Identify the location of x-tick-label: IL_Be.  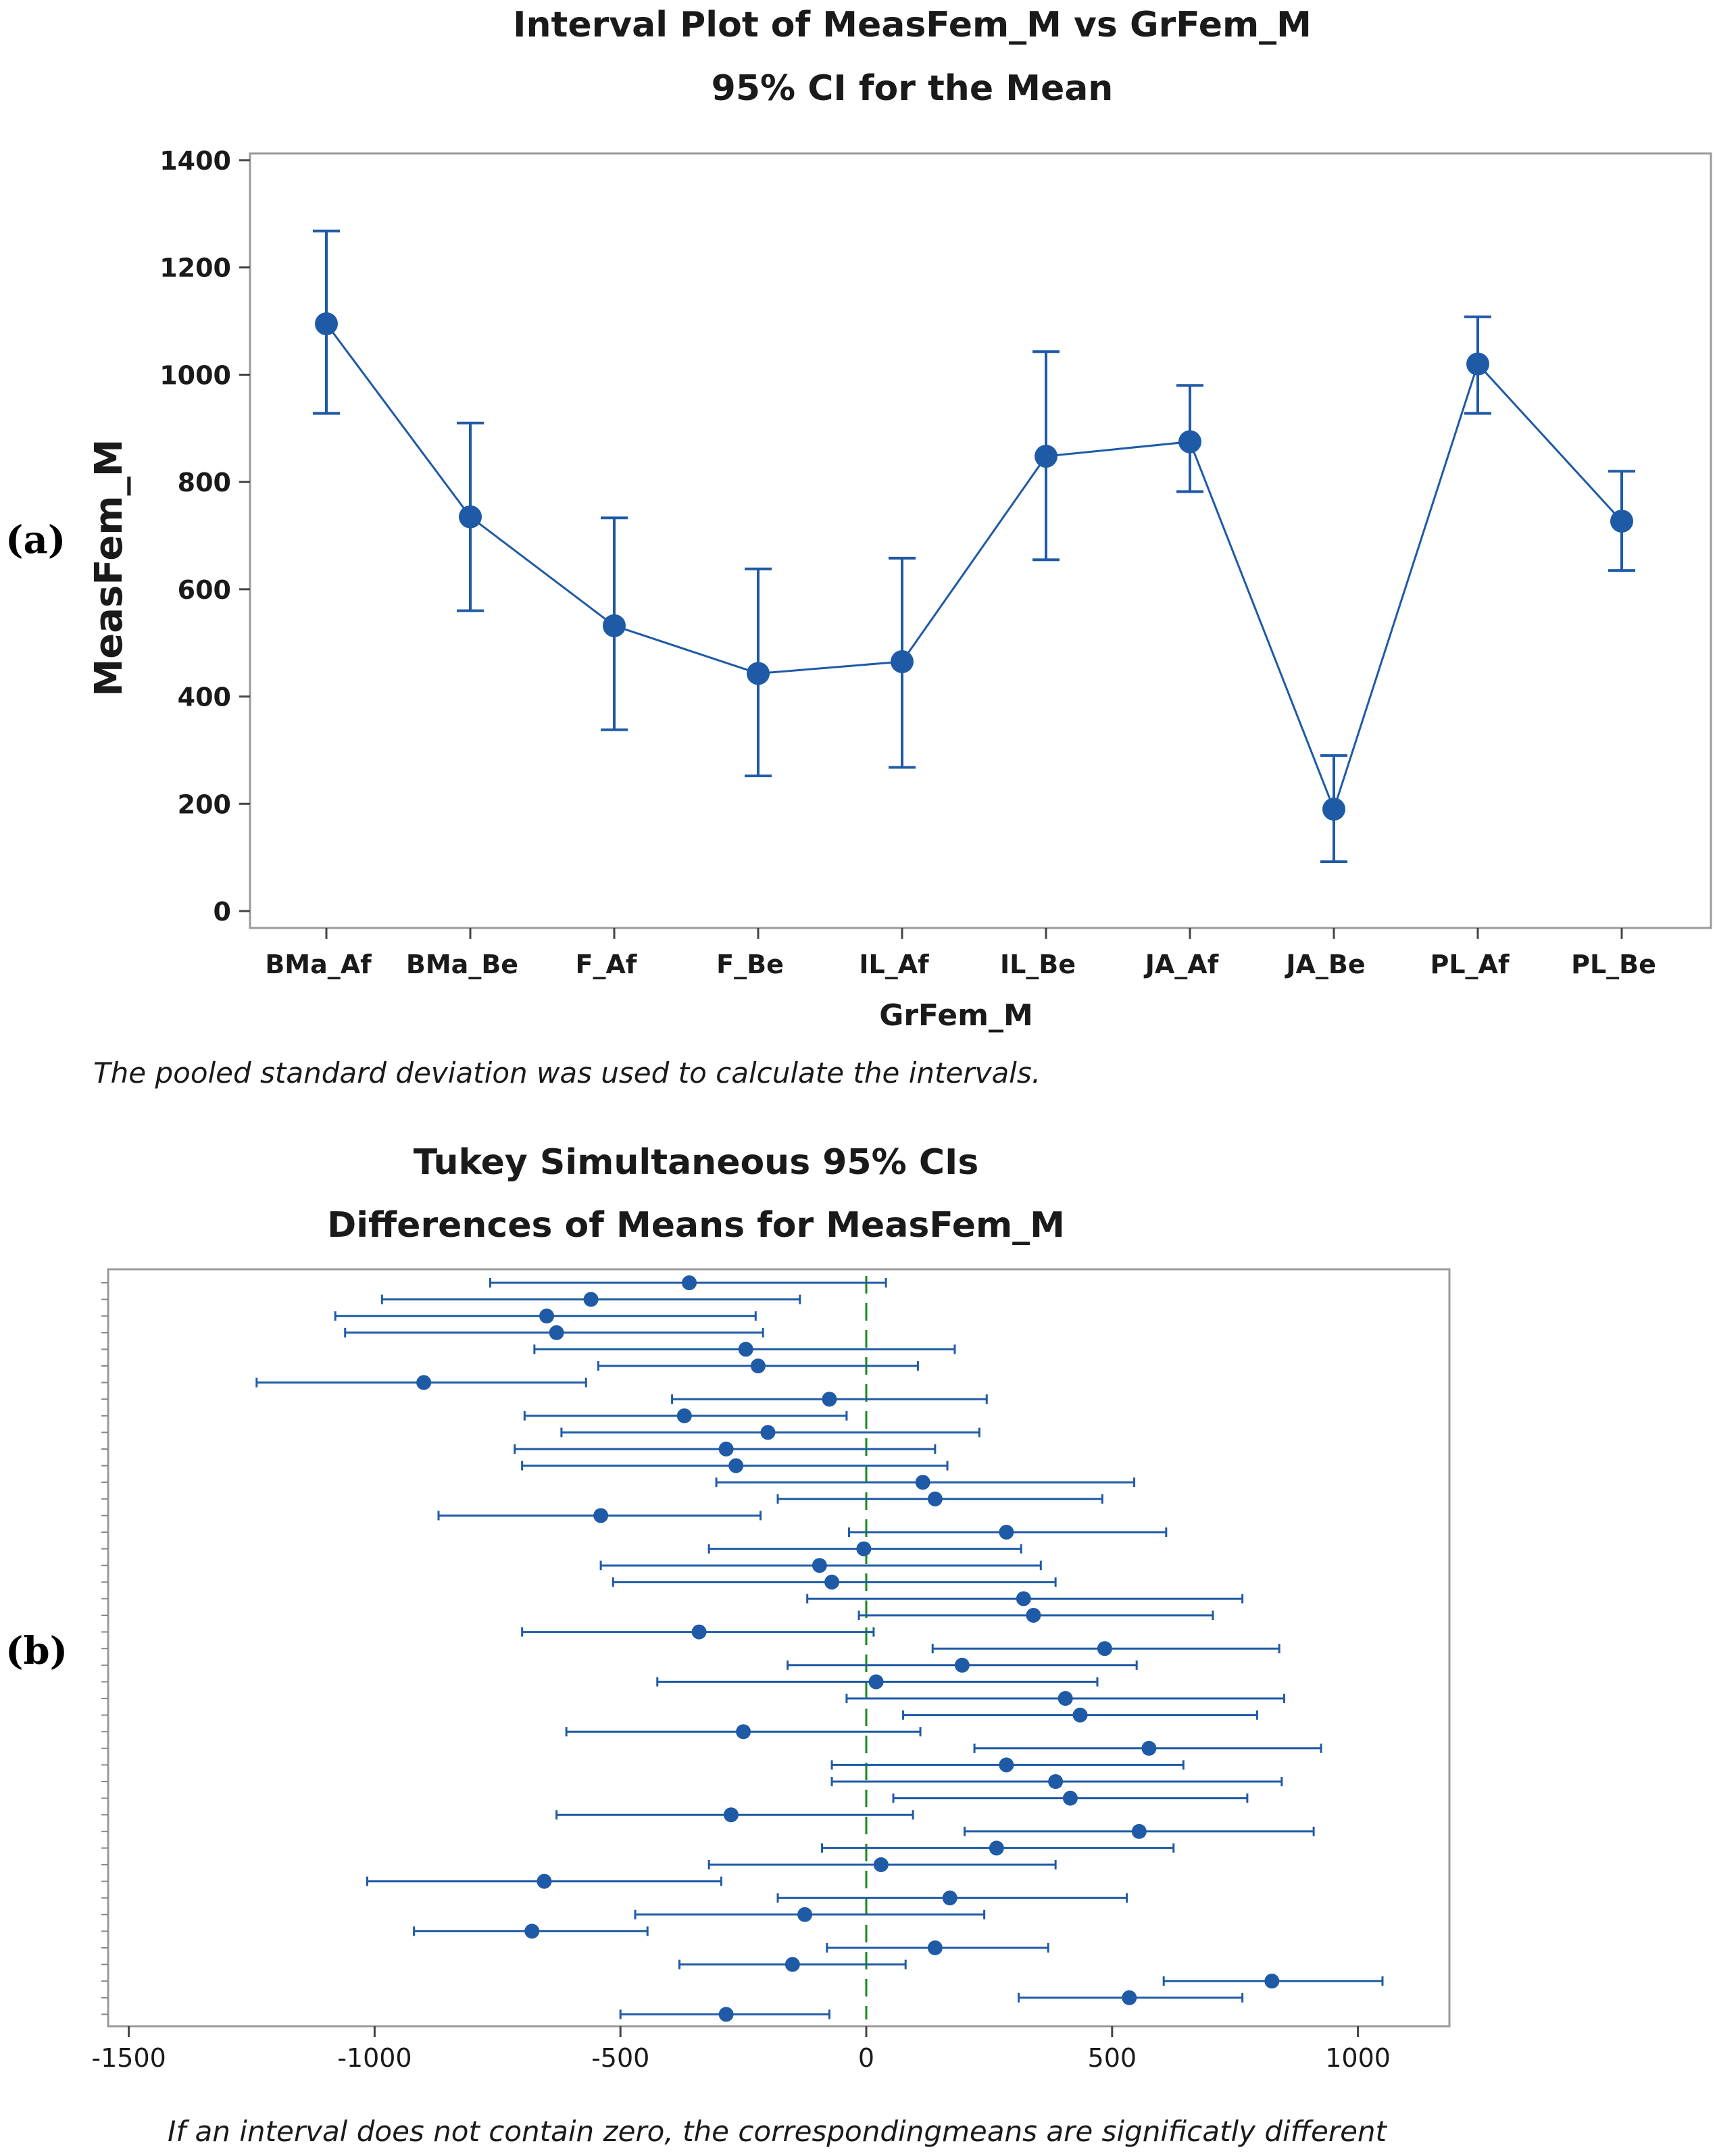
(1038, 964).